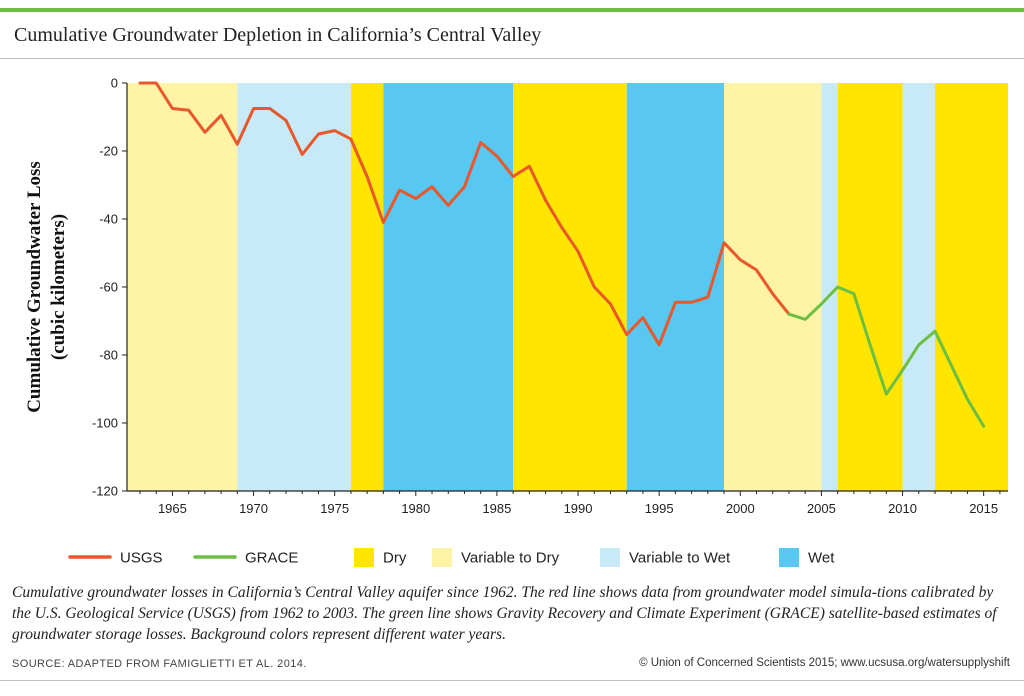 Image resolution: width=1024 pixels, height=696 pixels. Describe the element at coordinates (105, 423) in the screenshot. I see `y-tick-label: -100` at that location.